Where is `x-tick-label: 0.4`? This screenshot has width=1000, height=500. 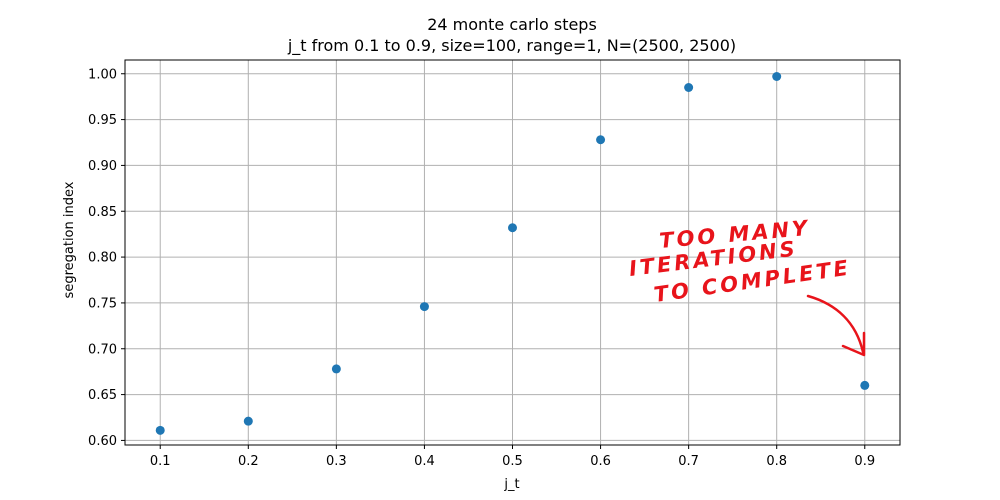 x-tick-label: 0.4 is located at coordinates (424, 461).